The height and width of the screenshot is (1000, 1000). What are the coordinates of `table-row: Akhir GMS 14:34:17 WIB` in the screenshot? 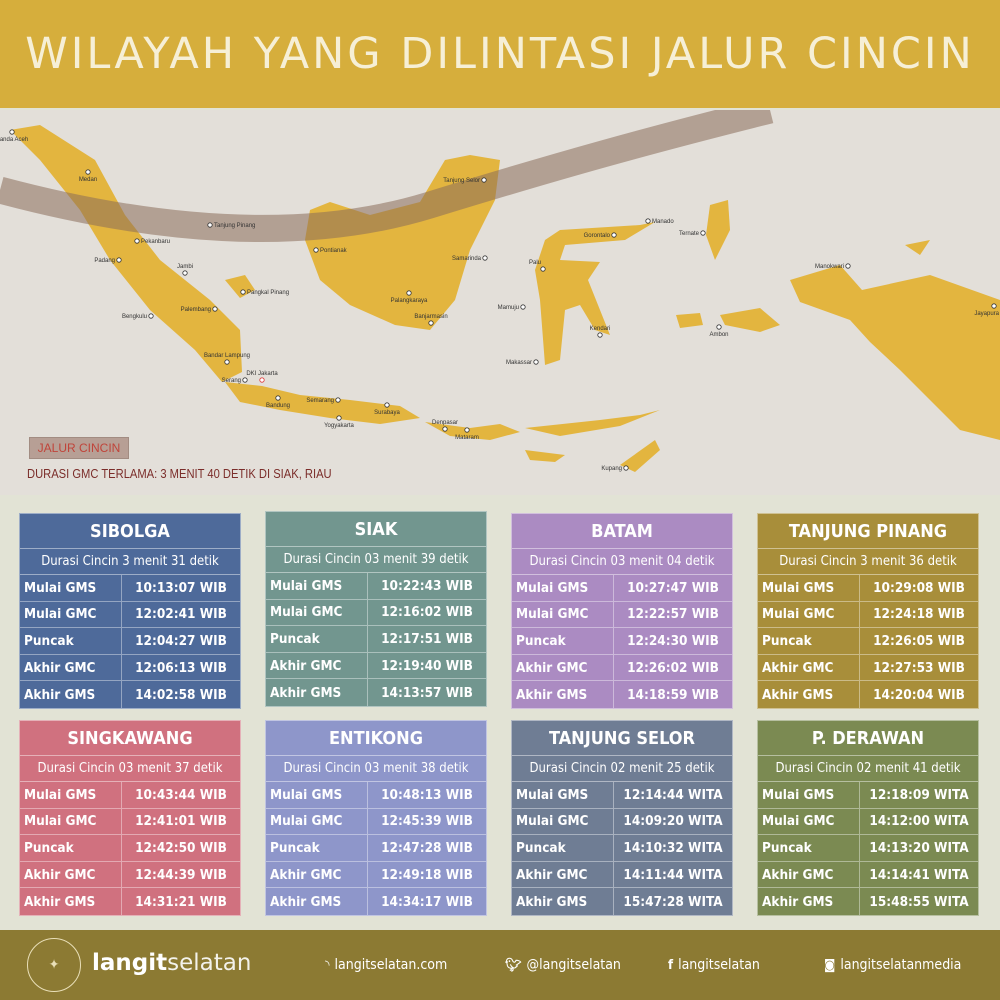 It's located at (376, 901).